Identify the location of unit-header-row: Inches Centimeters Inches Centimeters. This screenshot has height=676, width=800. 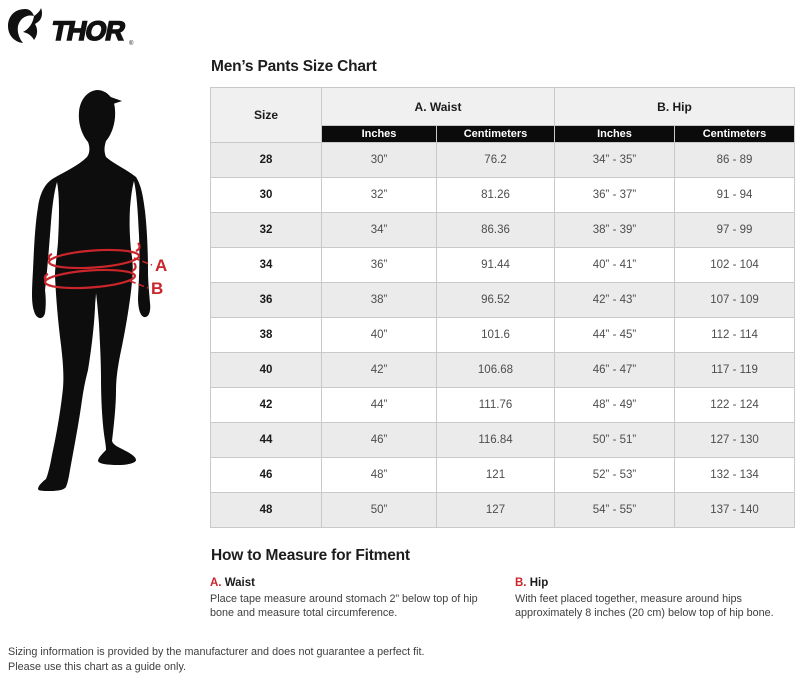
(503, 134).